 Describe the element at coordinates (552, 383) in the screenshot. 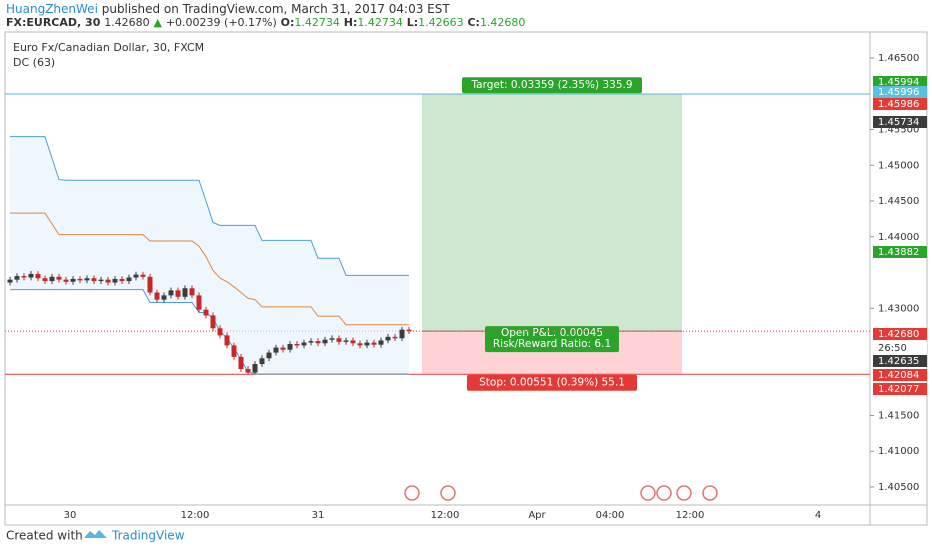

I see `stop-label: Stop: 0.00551 (0.39%) 55.1` at that location.